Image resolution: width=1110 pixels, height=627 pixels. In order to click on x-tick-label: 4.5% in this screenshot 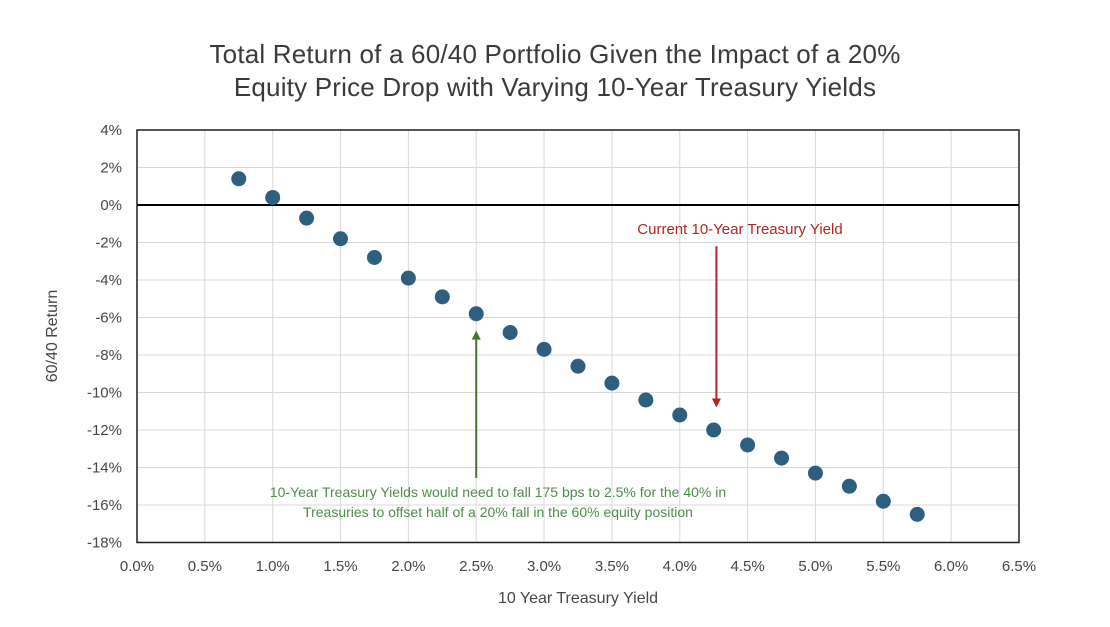, I will do `click(748, 566)`.